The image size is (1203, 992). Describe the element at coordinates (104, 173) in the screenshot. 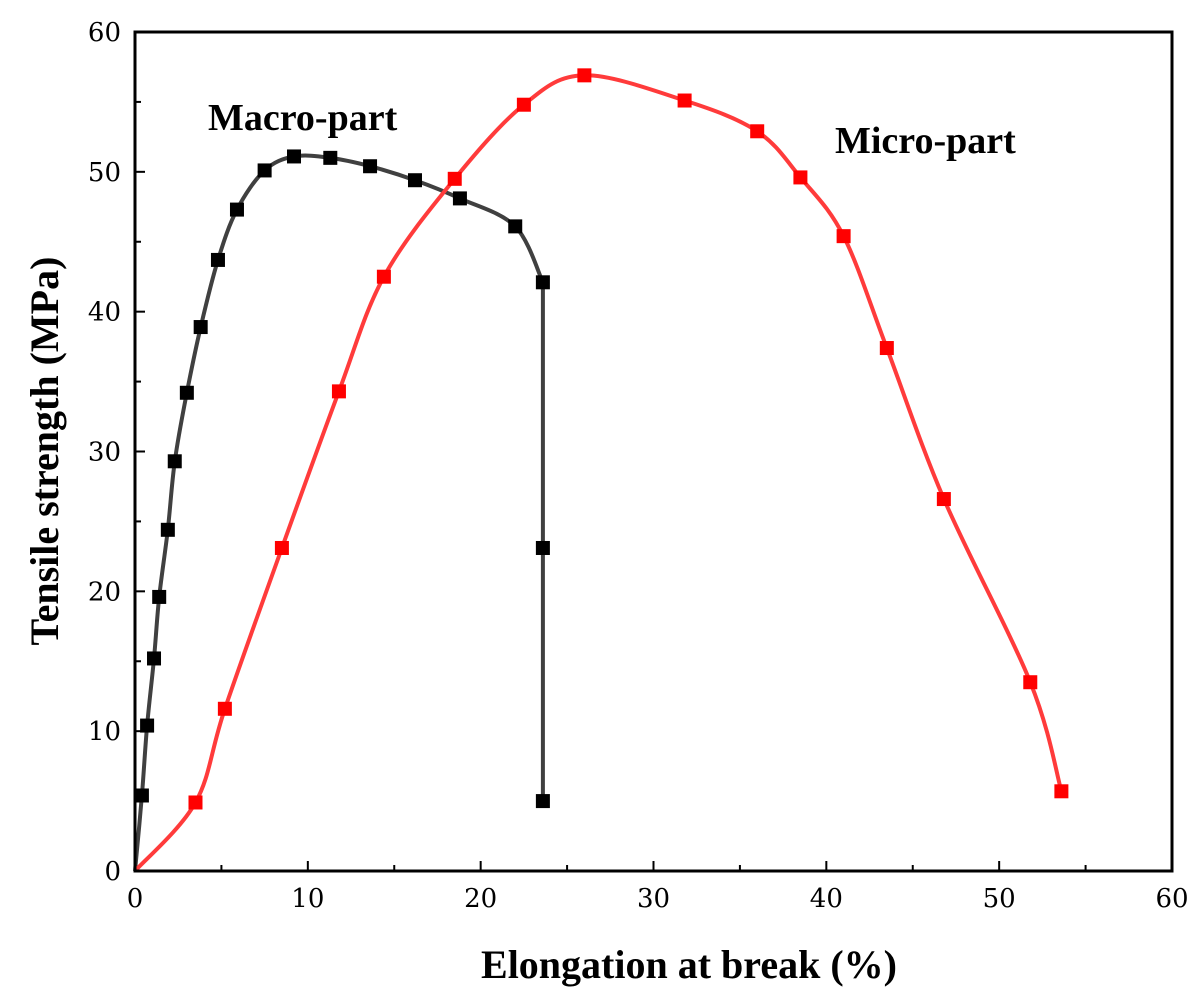

I see `y-tick-label: 50` at that location.